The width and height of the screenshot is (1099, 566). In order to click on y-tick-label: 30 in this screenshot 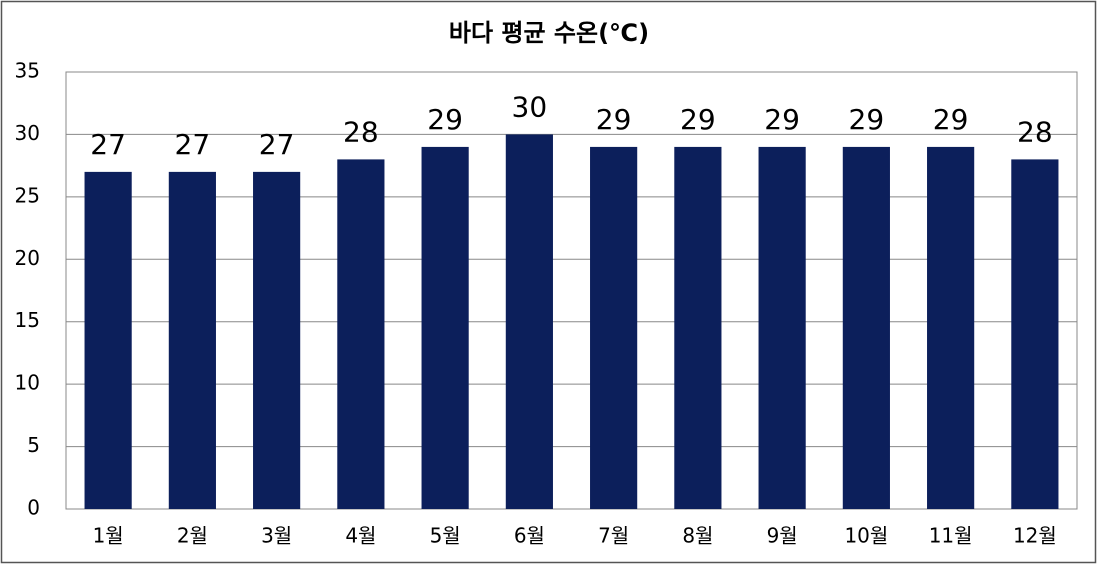, I will do `click(27, 133)`.